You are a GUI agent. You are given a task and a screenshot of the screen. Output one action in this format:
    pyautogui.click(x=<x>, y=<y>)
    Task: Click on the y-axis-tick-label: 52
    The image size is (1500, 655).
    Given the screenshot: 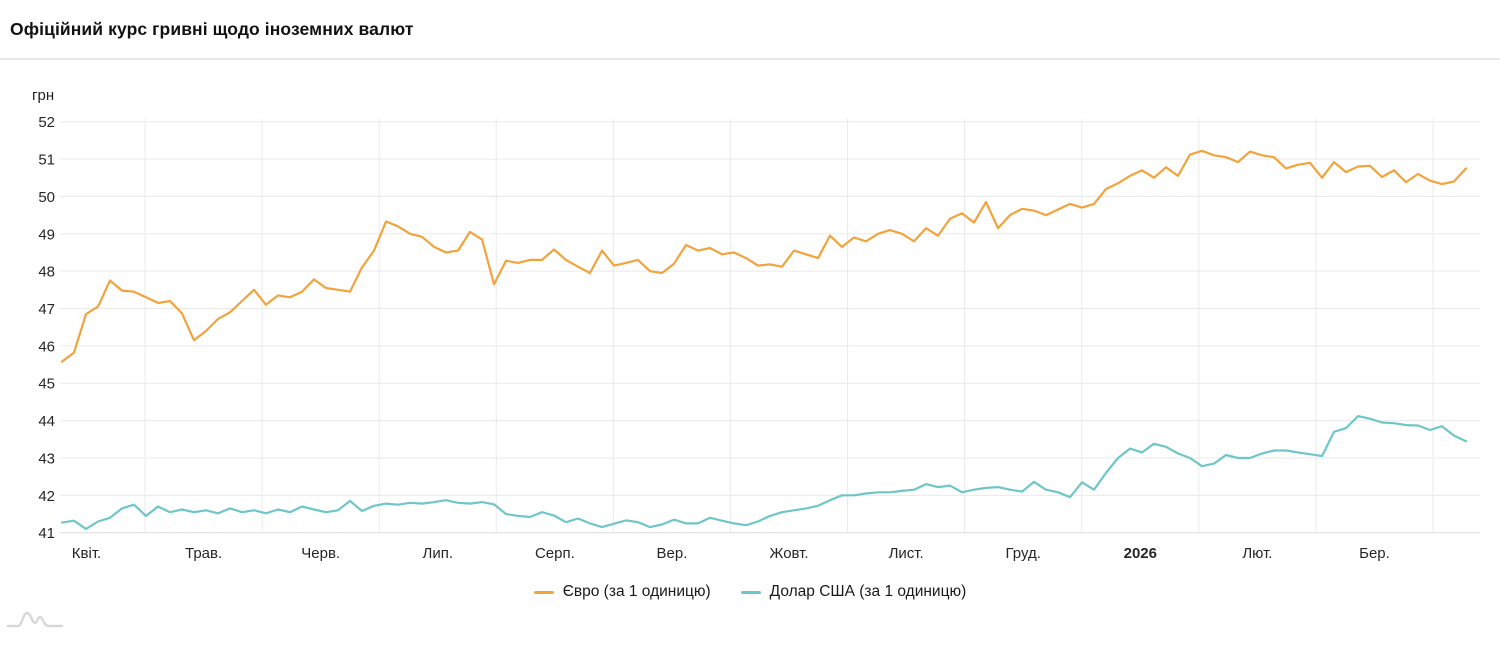 What is the action you would take?
    pyautogui.click(x=46, y=122)
    